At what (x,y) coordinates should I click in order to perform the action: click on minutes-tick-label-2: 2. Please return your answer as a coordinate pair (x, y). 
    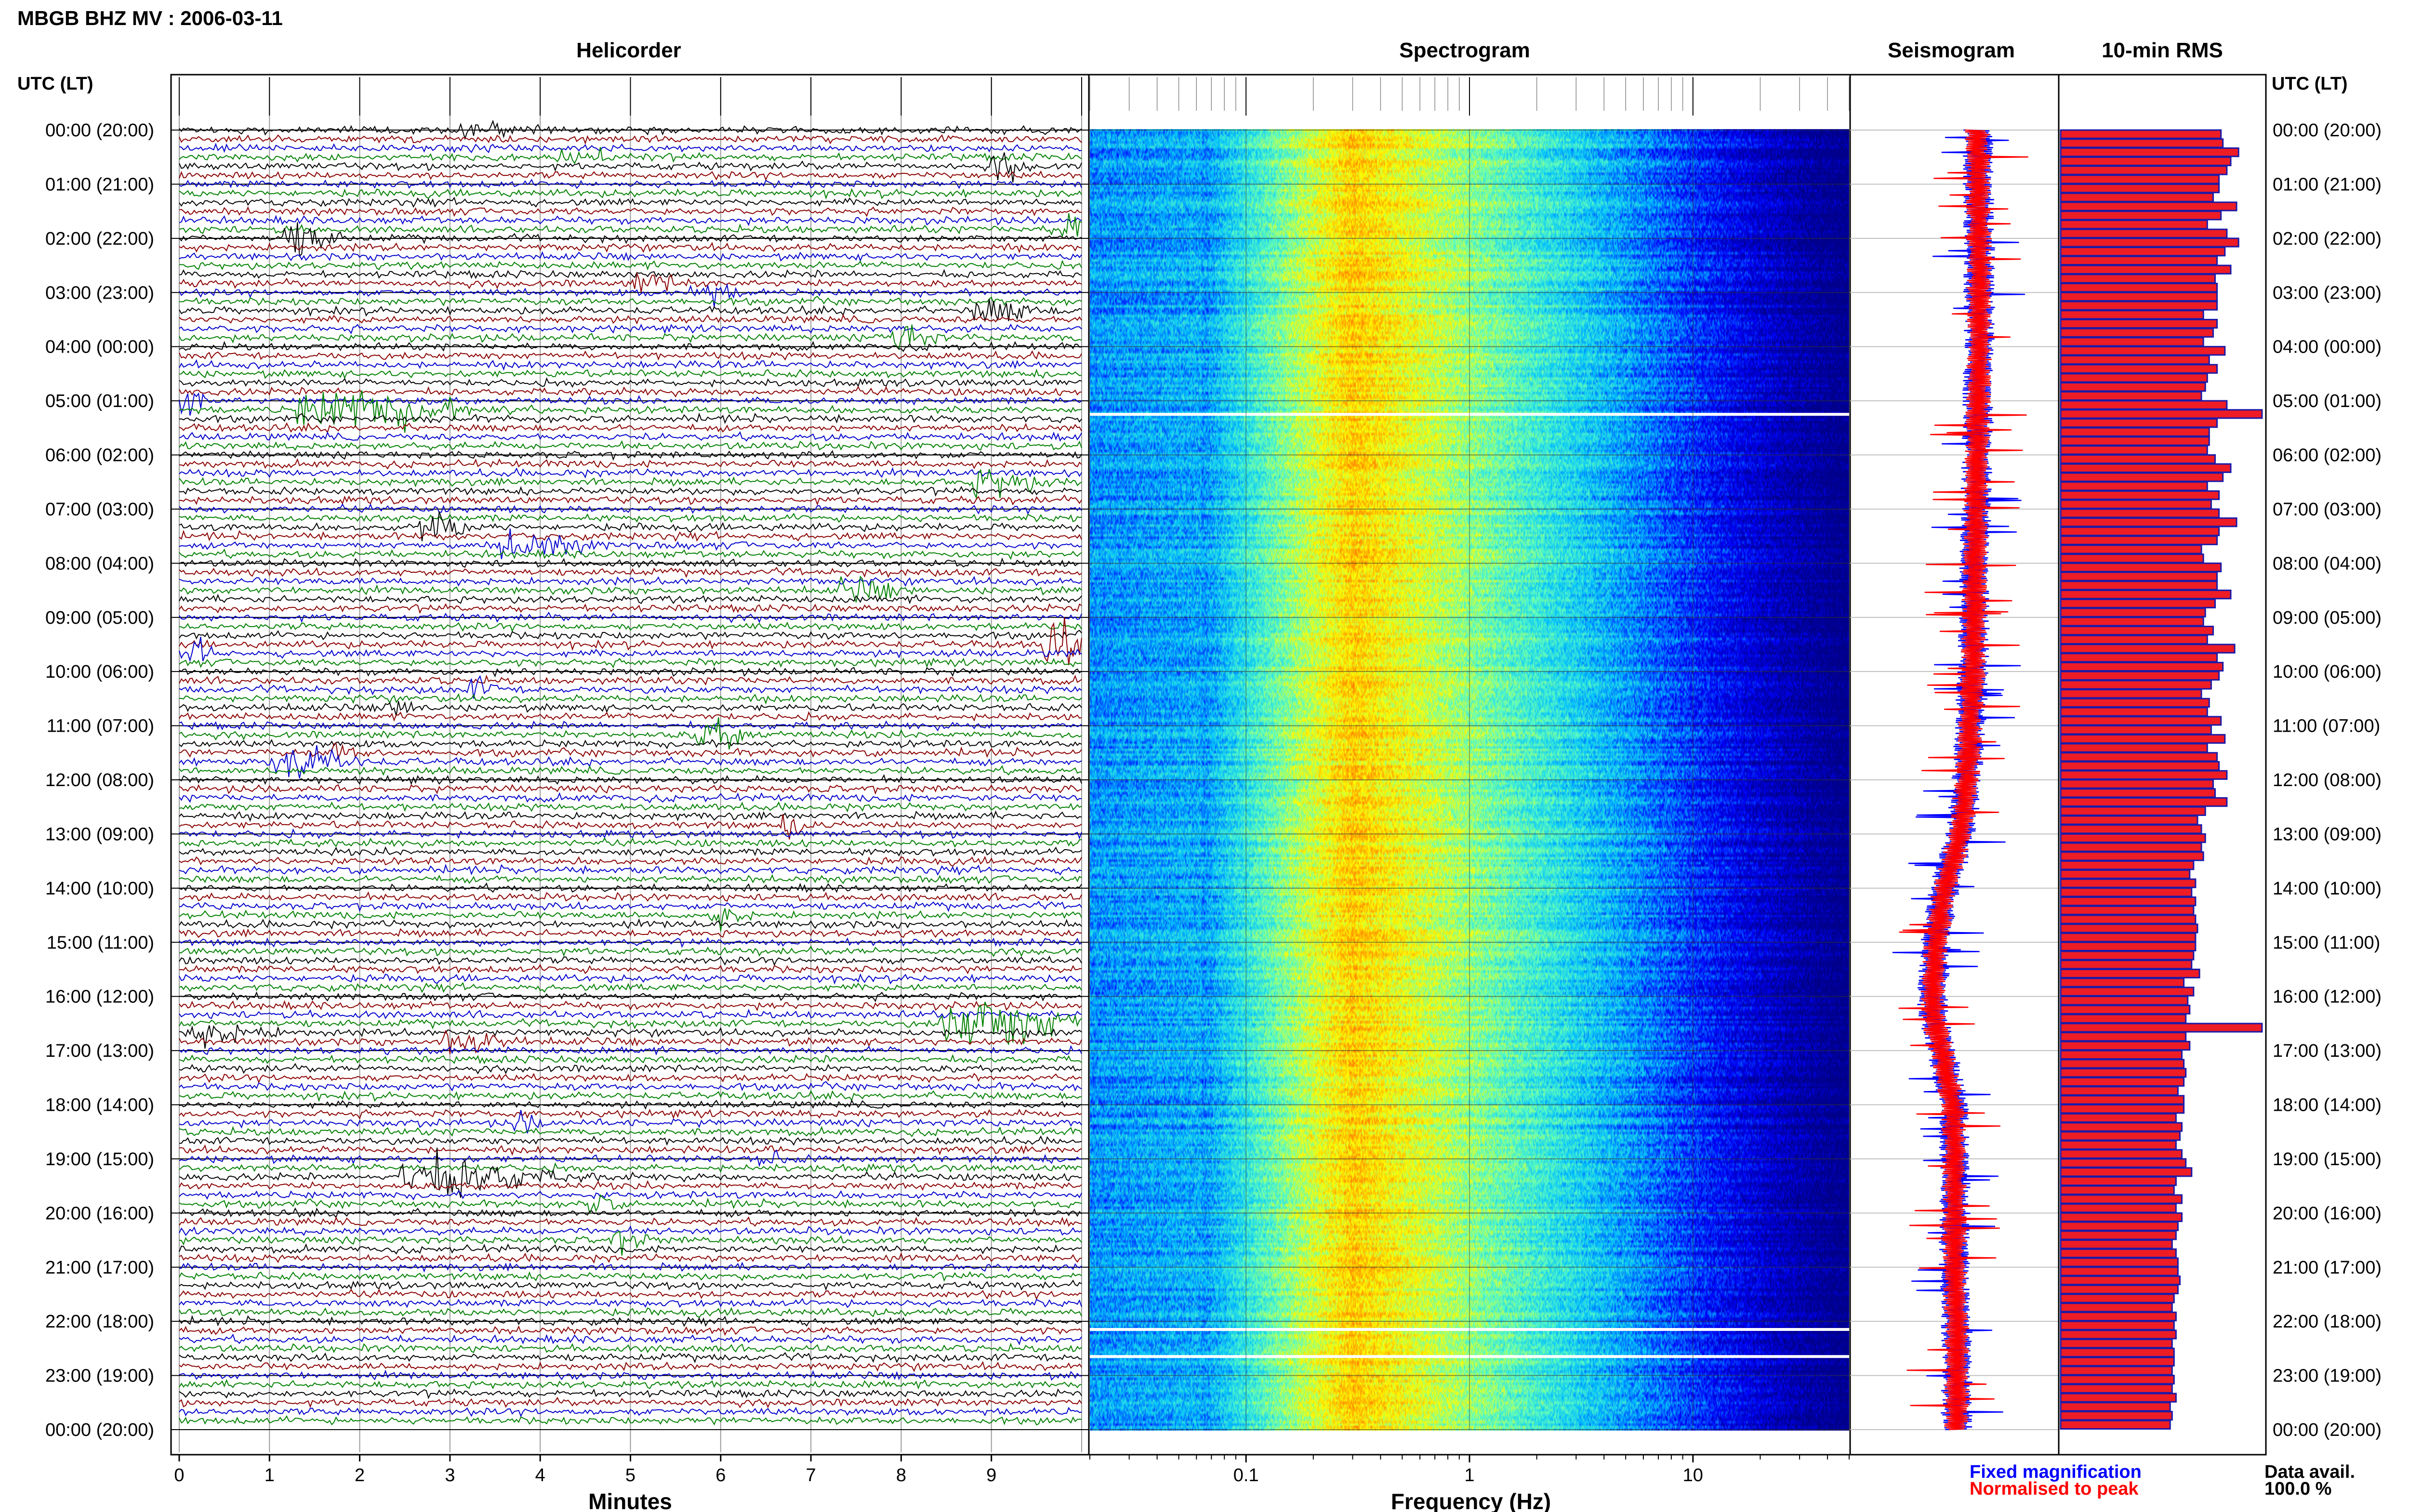
    Looking at the image, I should click on (360, 1475).